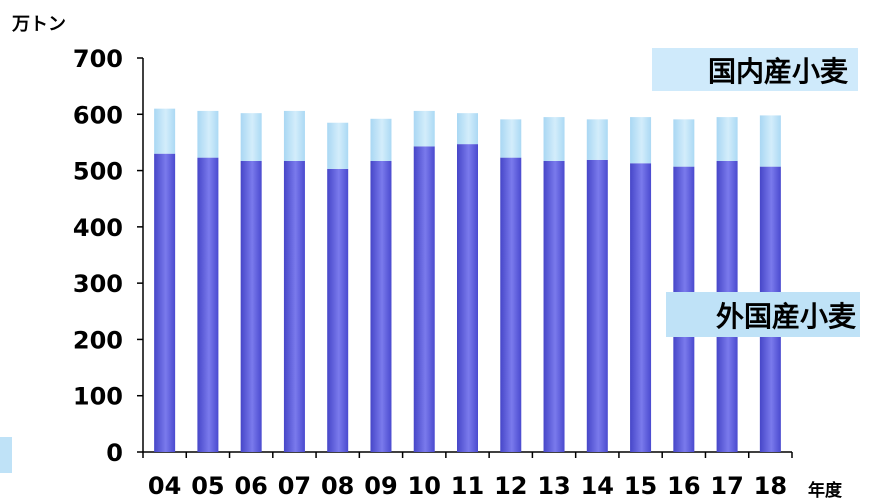 This screenshot has width=870, height=499. What do you see at coordinates (380, 485) in the screenshot?
I see `x-tick-label: 09` at bounding box center [380, 485].